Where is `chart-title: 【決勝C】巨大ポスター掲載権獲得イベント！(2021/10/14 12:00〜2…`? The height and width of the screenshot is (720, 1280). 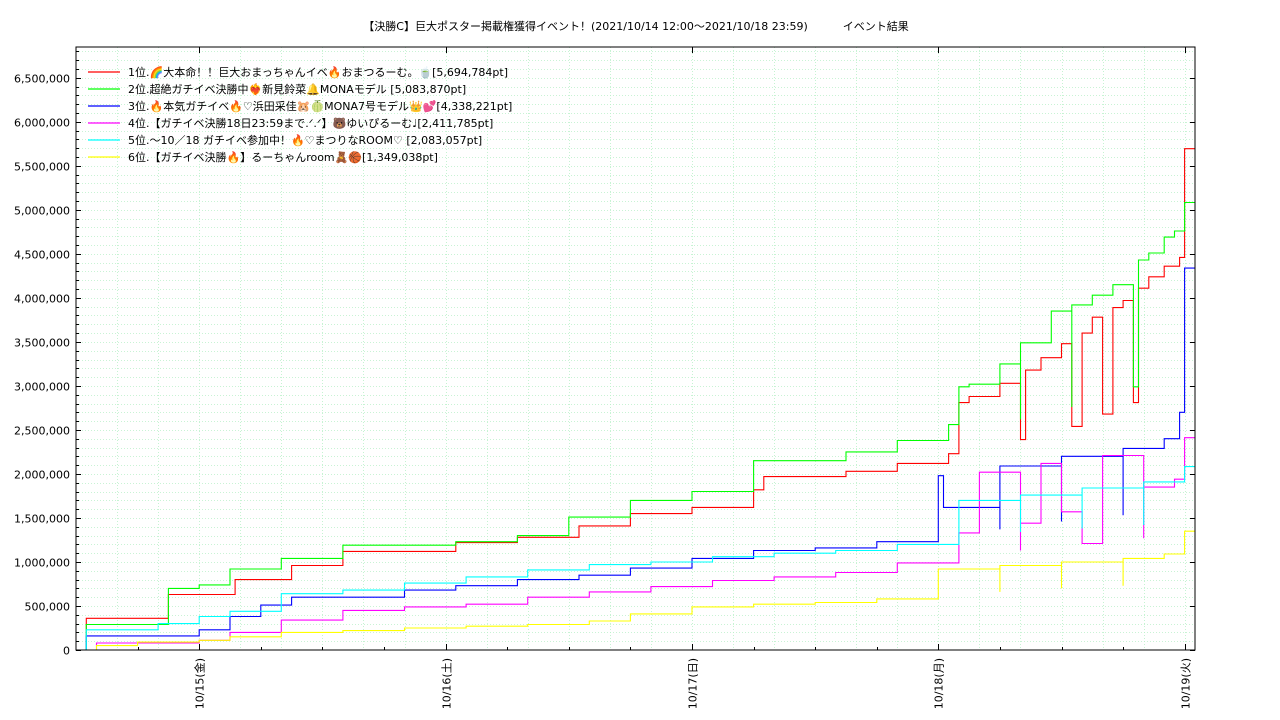 chart-title: 【決勝C】巨大ポスター掲載権獲得イベント！(2021/10/14 12:00〜2… is located at coordinates (636, 26).